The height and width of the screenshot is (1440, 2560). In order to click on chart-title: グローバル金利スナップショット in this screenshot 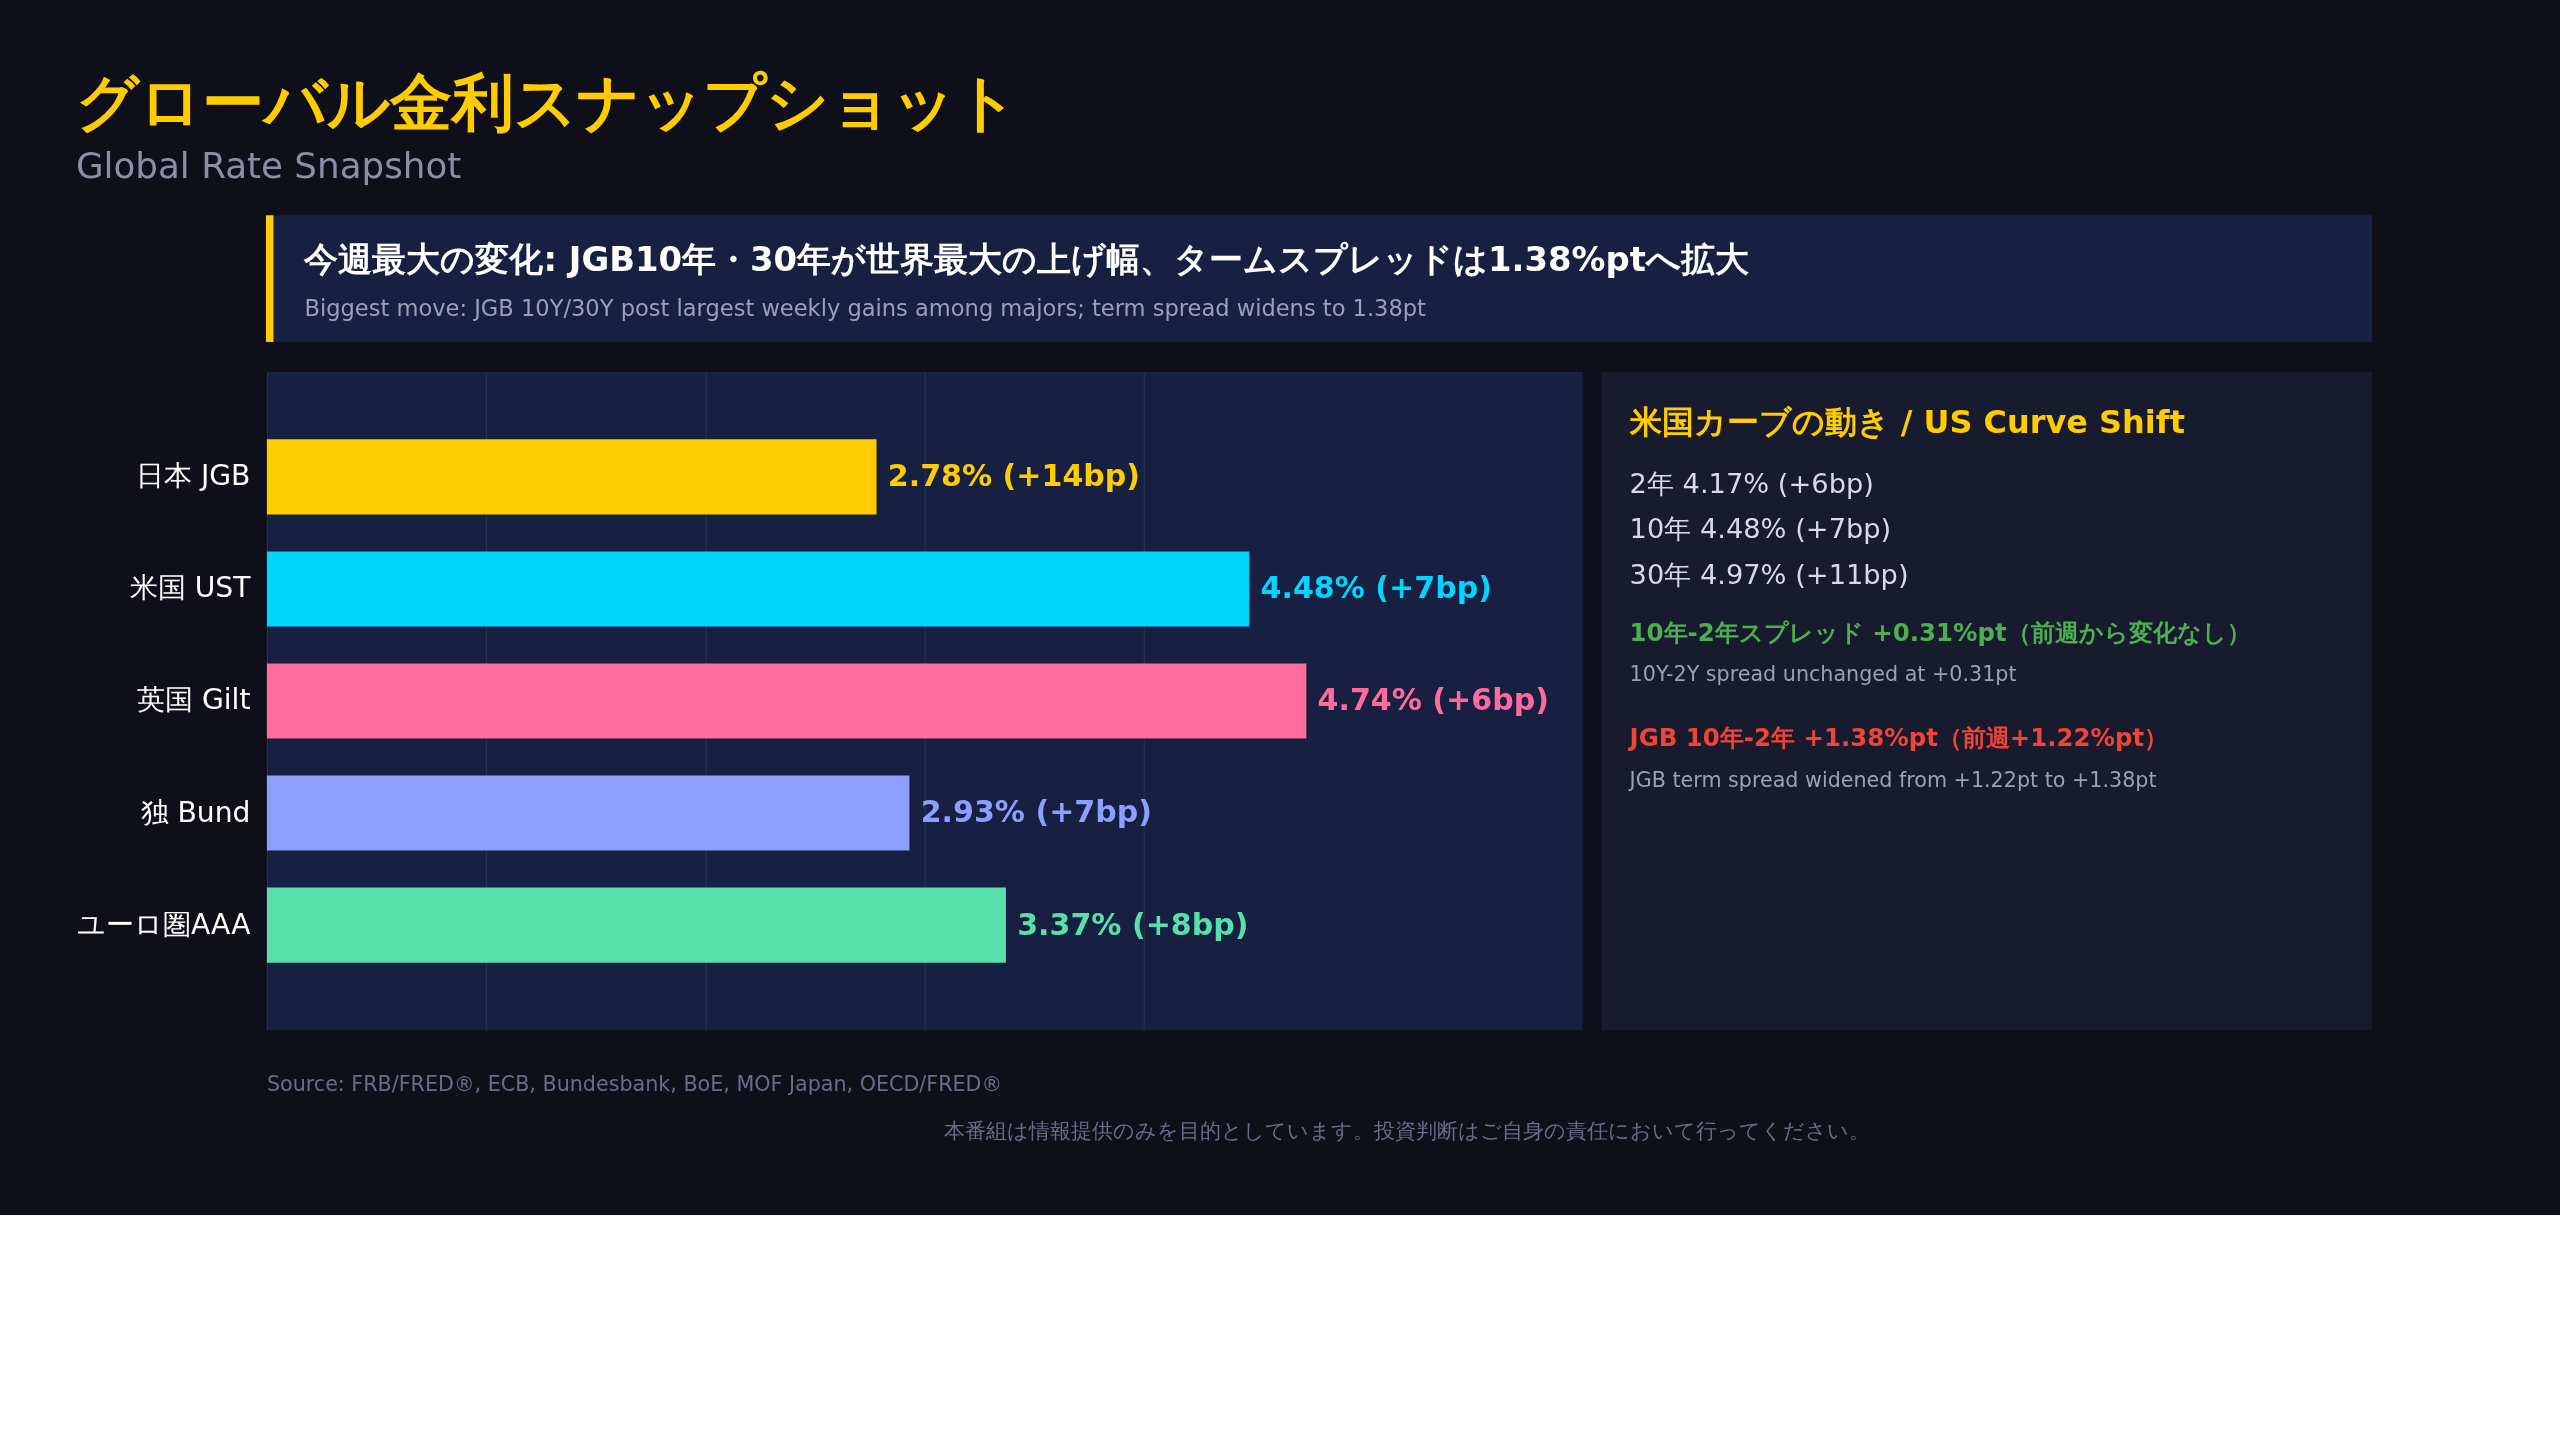, I will do `click(546, 102)`.